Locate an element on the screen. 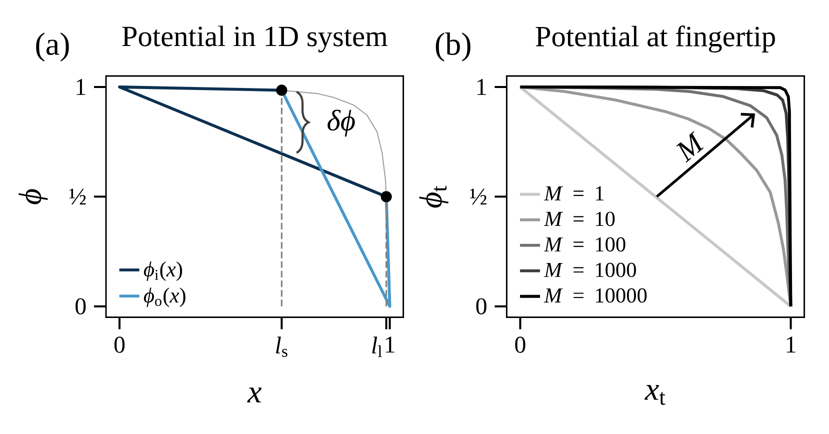  chart-title: Potential in 1D system is located at coordinates (255, 39).